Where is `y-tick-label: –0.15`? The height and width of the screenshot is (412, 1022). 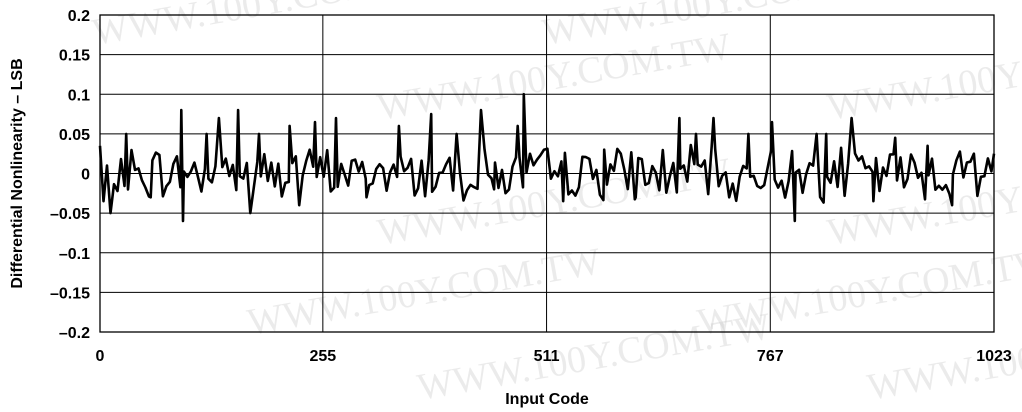
y-tick-label: –0.15 is located at coordinates (70, 293).